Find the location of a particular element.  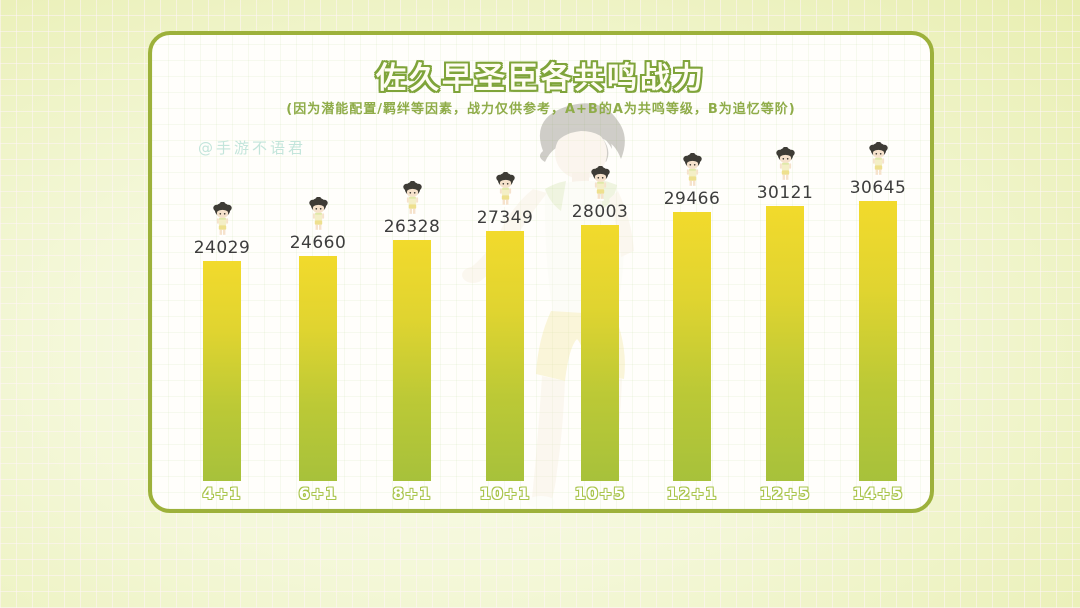

bar-group: 29466 is located at coordinates (692, 316).